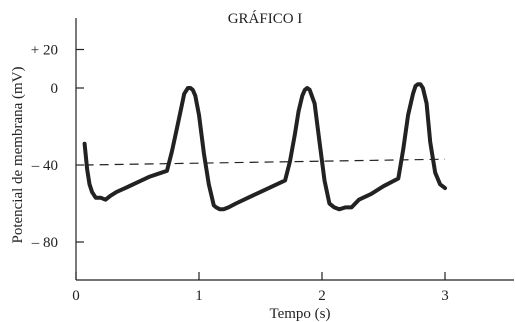 The height and width of the screenshot is (322, 515). What do you see at coordinates (445, 296) in the screenshot?
I see `x-tick-label: 3` at bounding box center [445, 296].